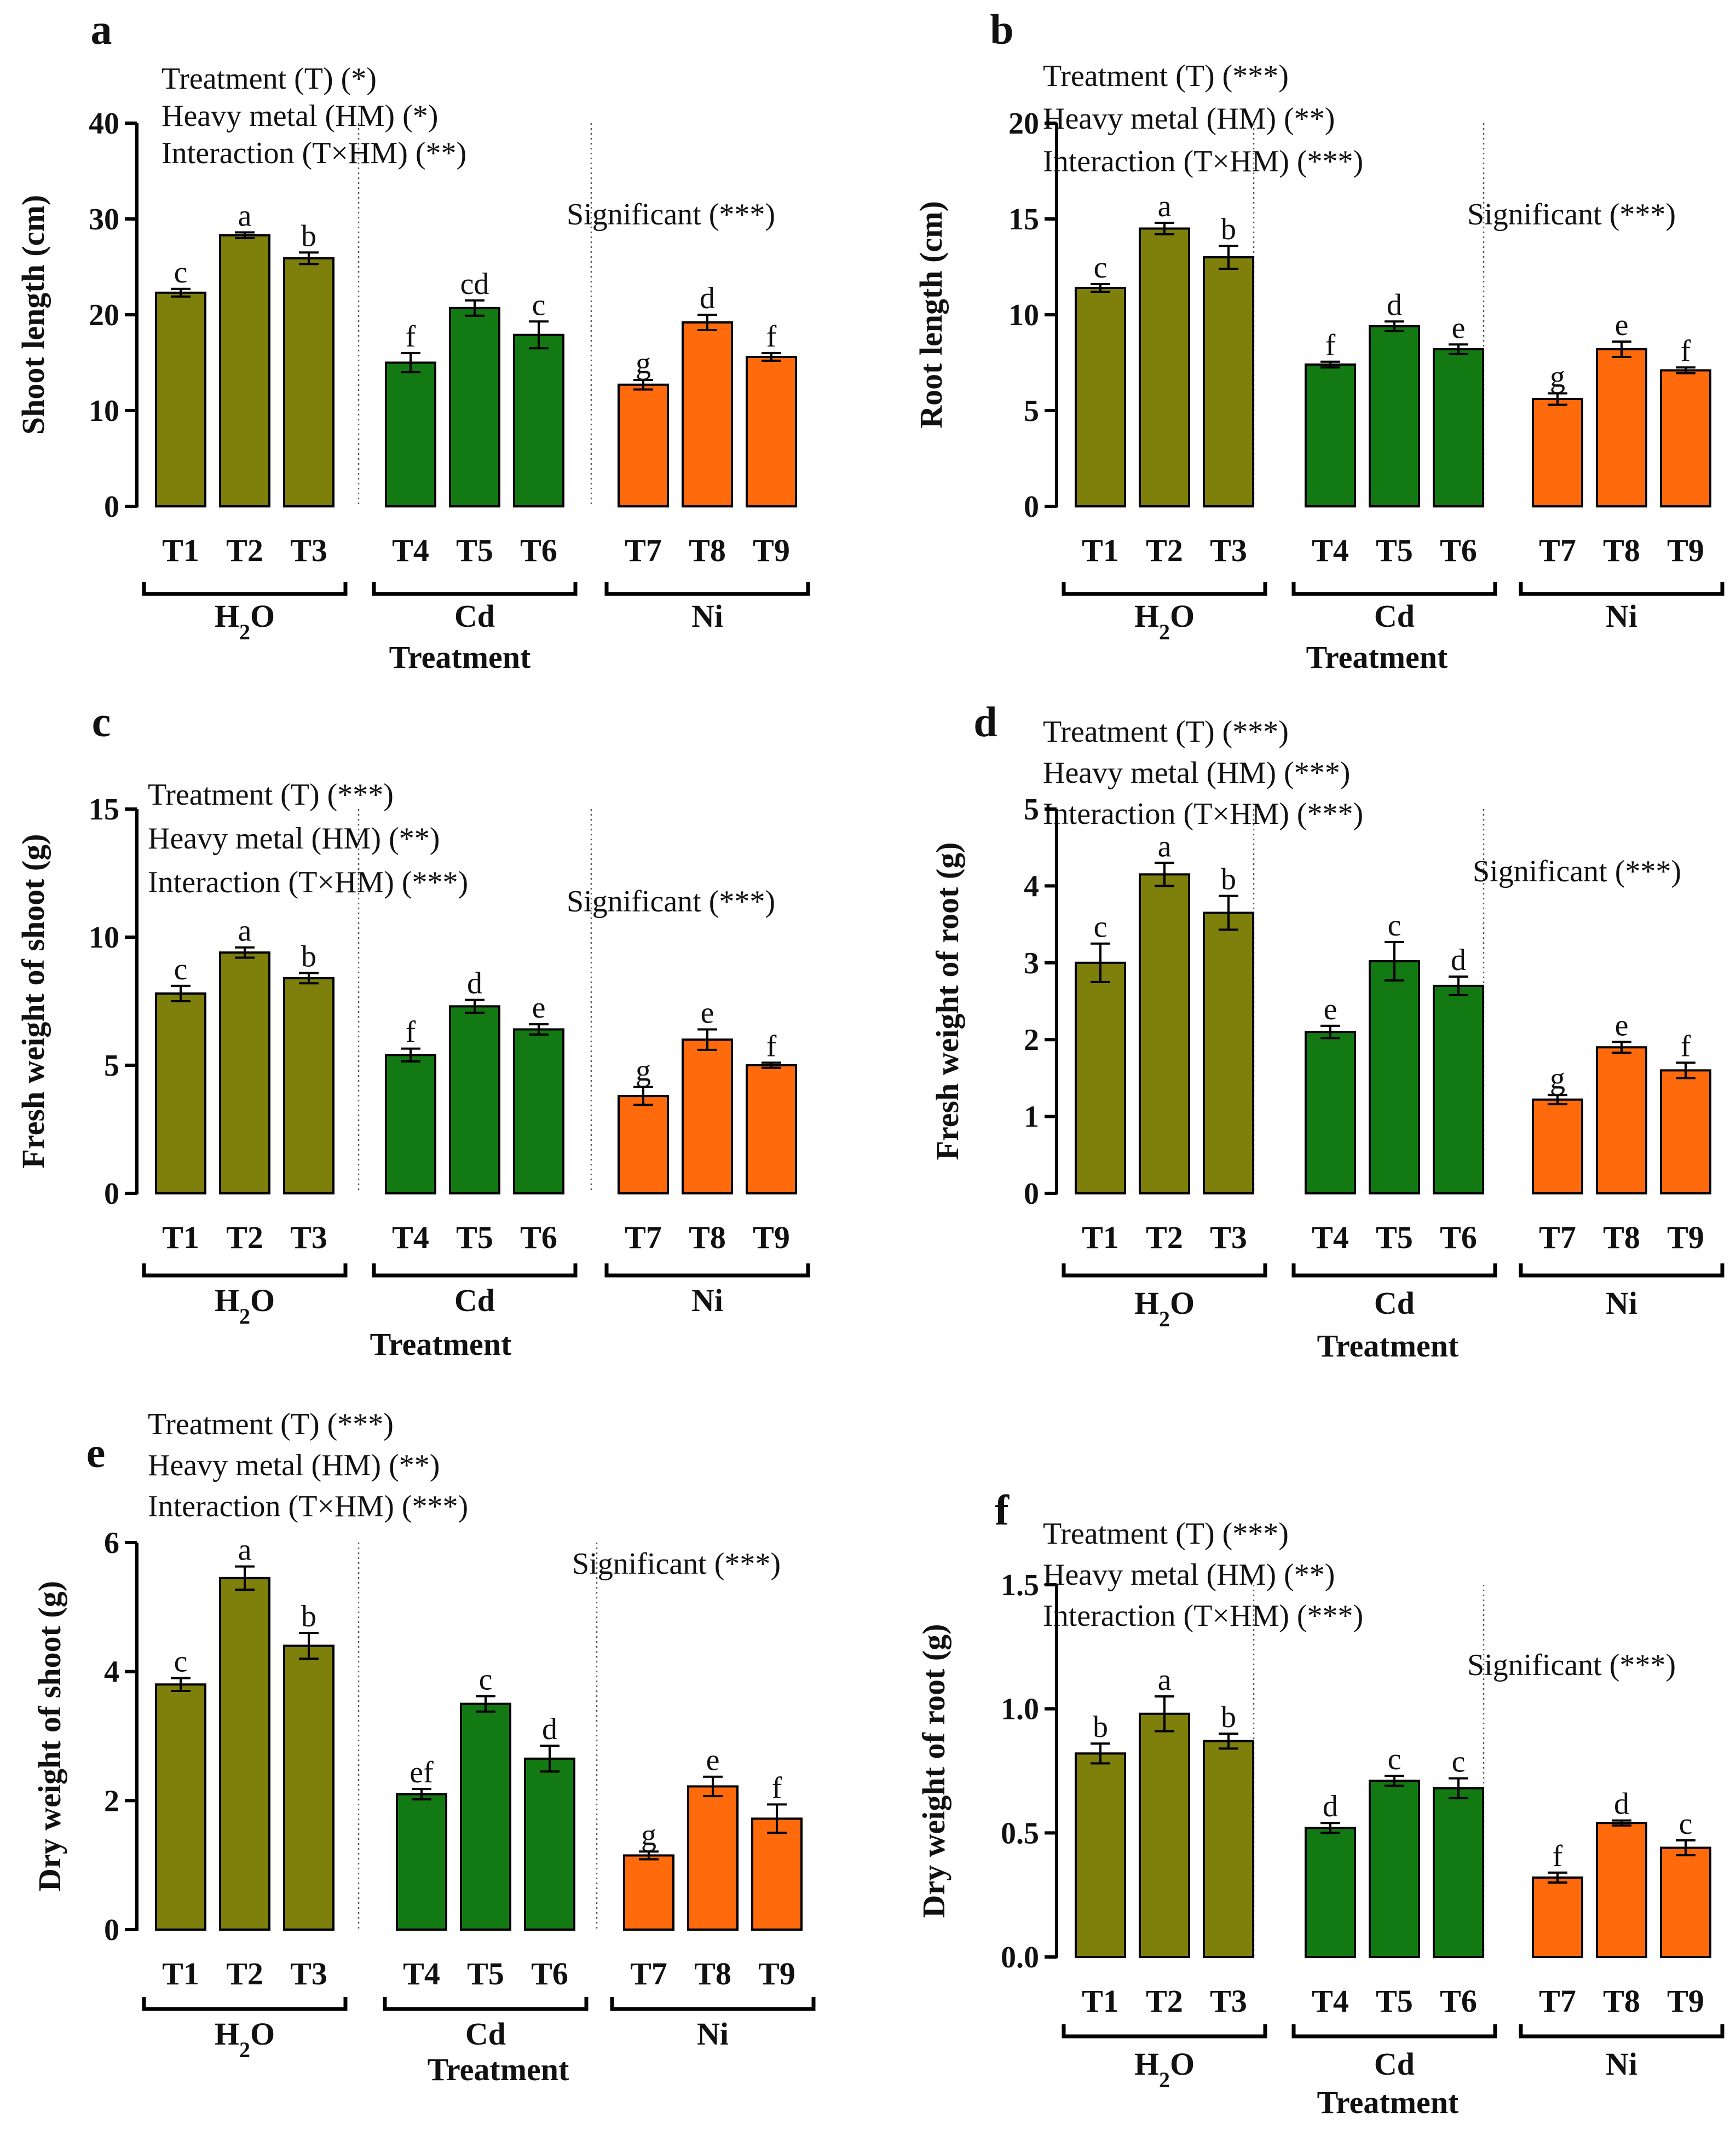 The width and height of the screenshot is (1736, 2142). I want to click on y-tick-label: 10, so click(1023, 315).